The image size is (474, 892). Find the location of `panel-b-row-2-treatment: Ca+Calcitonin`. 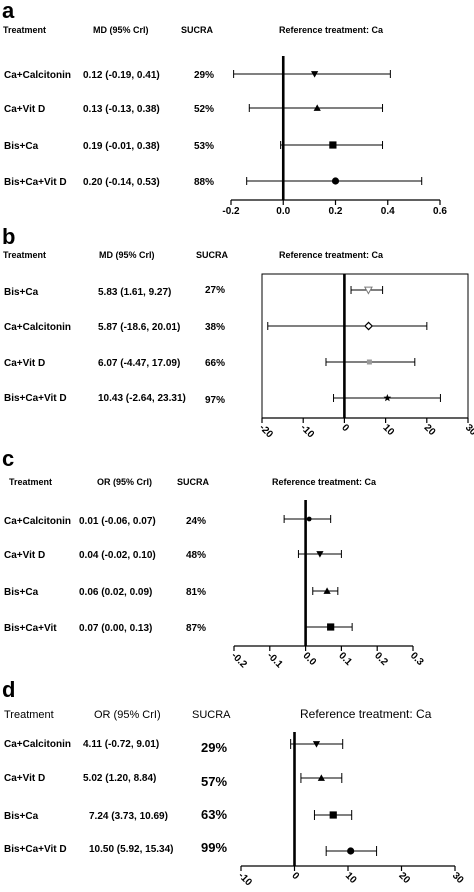

panel-b-row-2-treatment: Ca+Calcitonin is located at coordinates (37, 327).